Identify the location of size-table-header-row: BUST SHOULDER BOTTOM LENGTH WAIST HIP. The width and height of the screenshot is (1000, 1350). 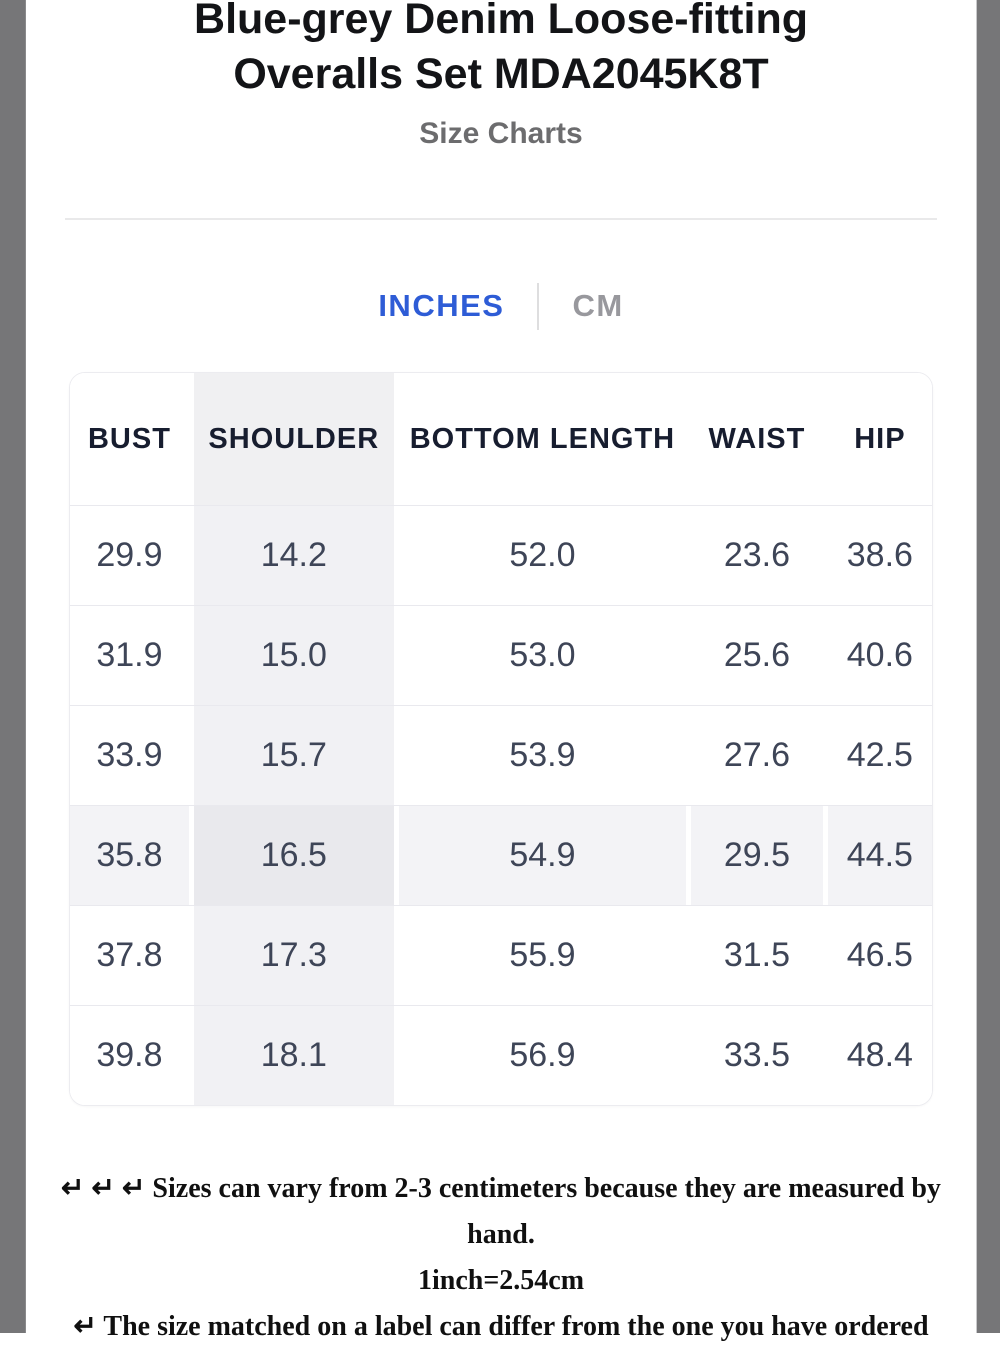
(501, 439).